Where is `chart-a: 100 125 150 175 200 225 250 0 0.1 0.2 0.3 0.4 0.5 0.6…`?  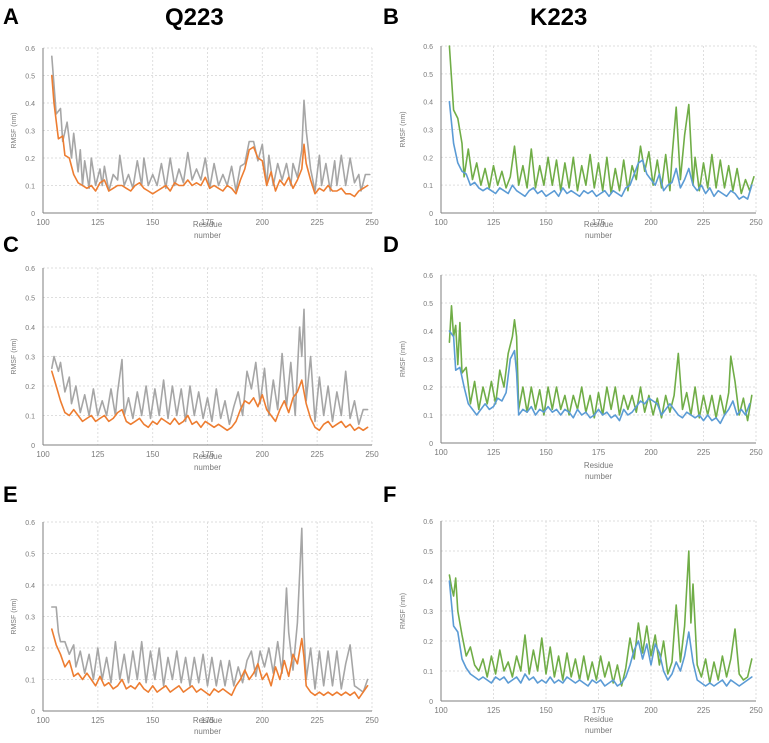 chart-a: 100 125 150 175 200 225 250 0 0.1 0.2 0.3 0.4 0.5 0.6… is located at coordinates (195, 143).